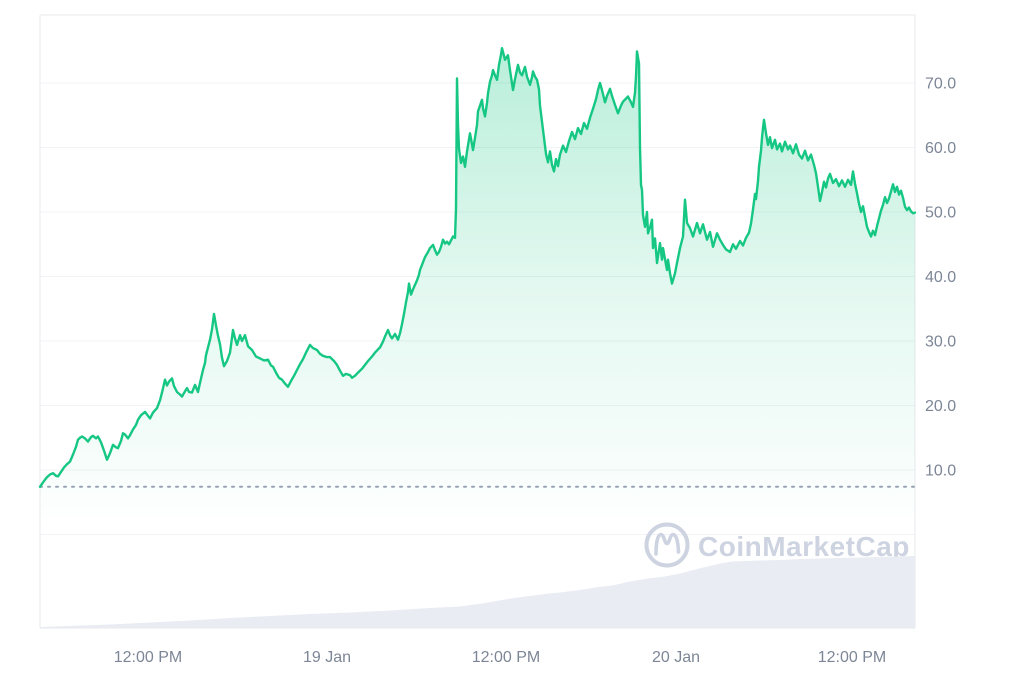 The image size is (1024, 683). Describe the element at coordinates (940, 213) in the screenshot. I see `y-axis-tick-label: 50.0` at that location.